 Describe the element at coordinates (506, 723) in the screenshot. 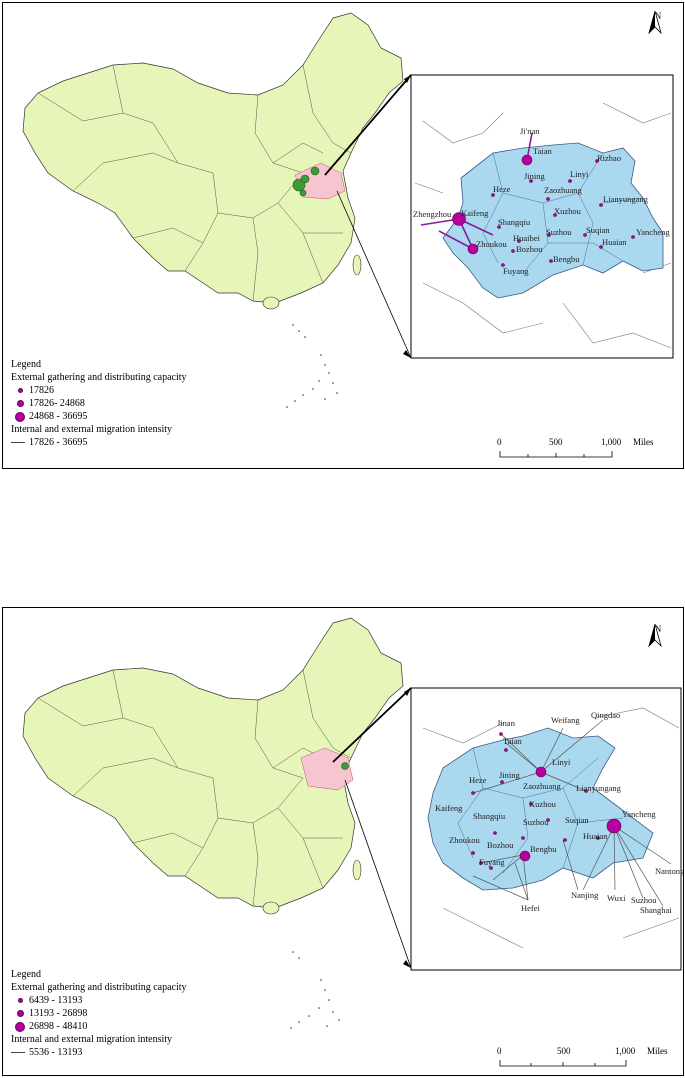

I see `city-label: Jinan` at that location.